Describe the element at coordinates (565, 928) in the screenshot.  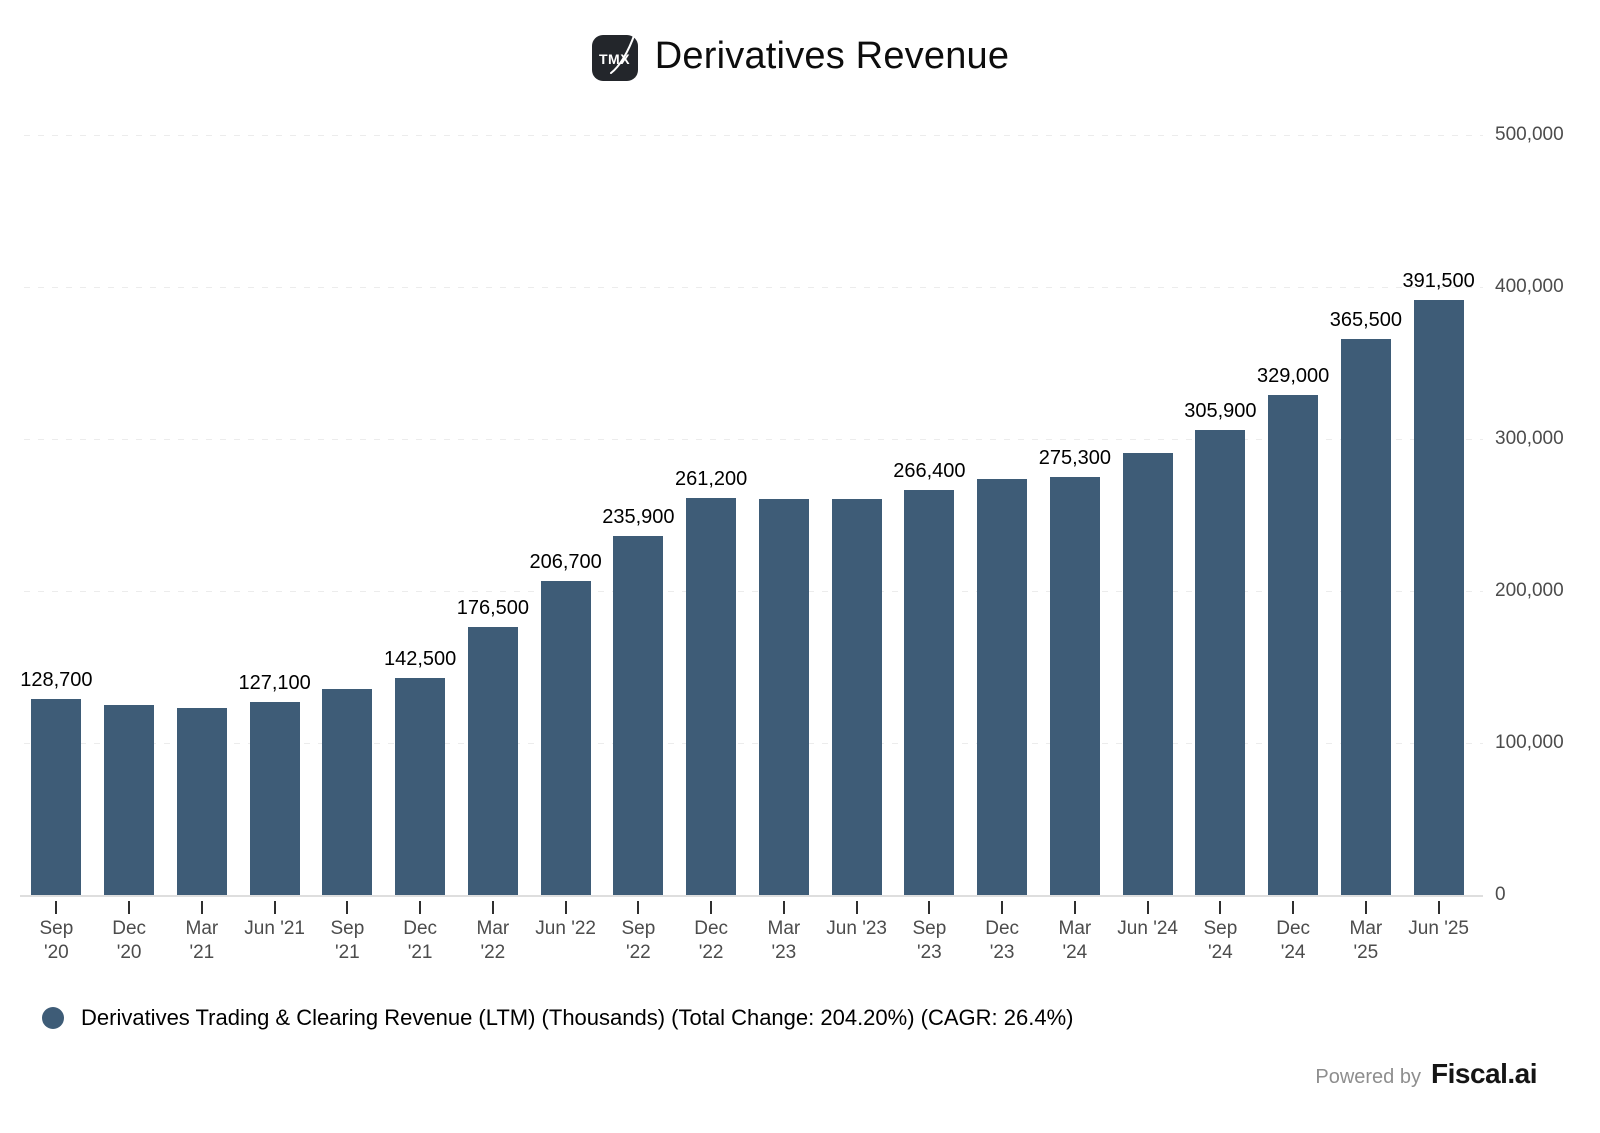
I see `x-tick-label: Jun '22` at that location.